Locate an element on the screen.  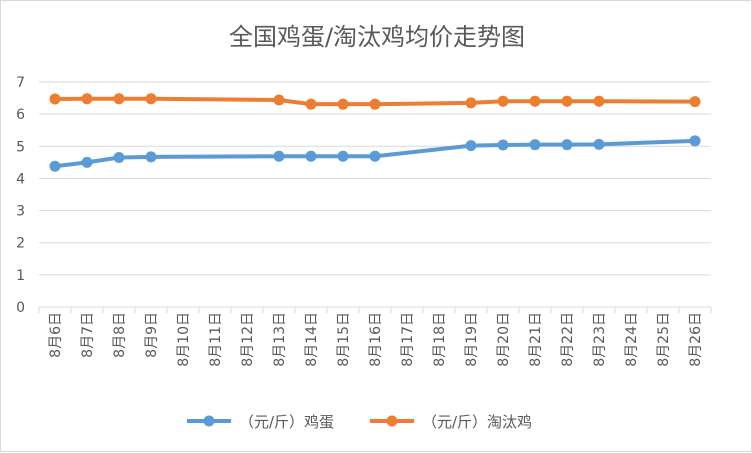
y-tick-label: 3 is located at coordinates (20, 212).